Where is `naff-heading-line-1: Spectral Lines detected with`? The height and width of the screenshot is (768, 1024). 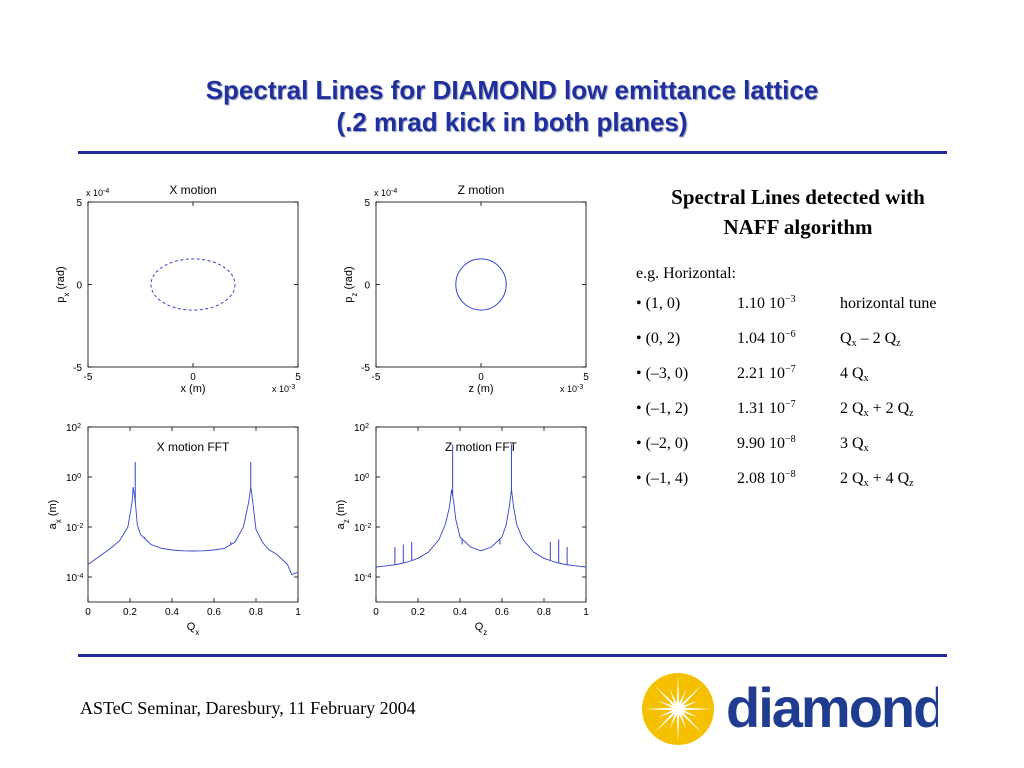 naff-heading-line-1: Spectral Lines detected with is located at coordinates (798, 197).